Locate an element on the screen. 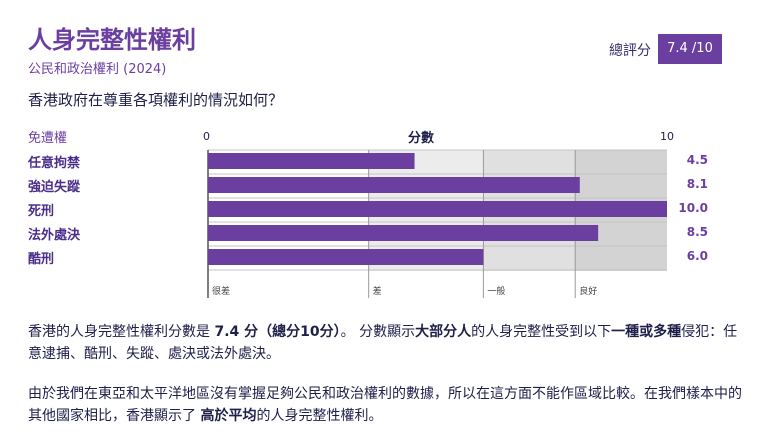 This screenshot has height=436, width=772. summary-score-emphasis: 7.4 分（總分10分） is located at coordinates (277, 332).